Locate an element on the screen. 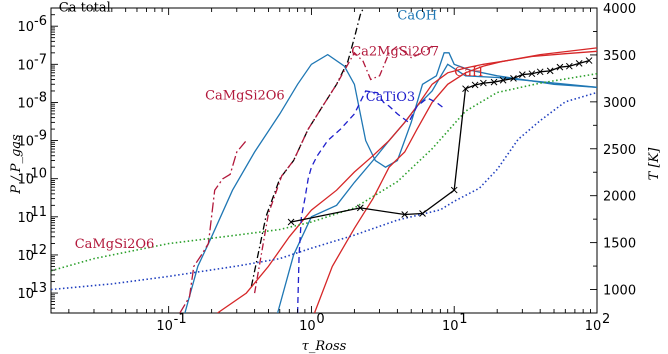 The image size is (668, 354). y-right-tick-label: 1000 is located at coordinates (619, 291).